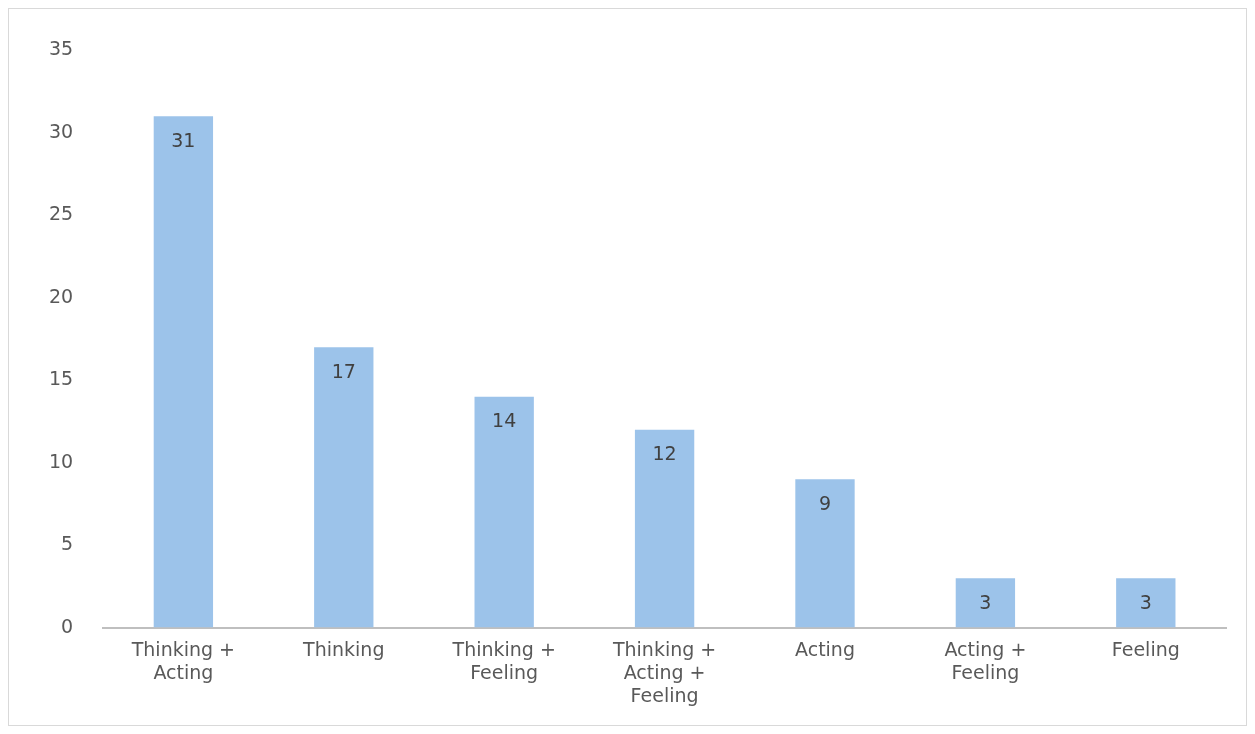 This screenshot has height=734, width=1255. What do you see at coordinates (61, 130) in the screenshot?
I see `y-tick-label: 30` at bounding box center [61, 130].